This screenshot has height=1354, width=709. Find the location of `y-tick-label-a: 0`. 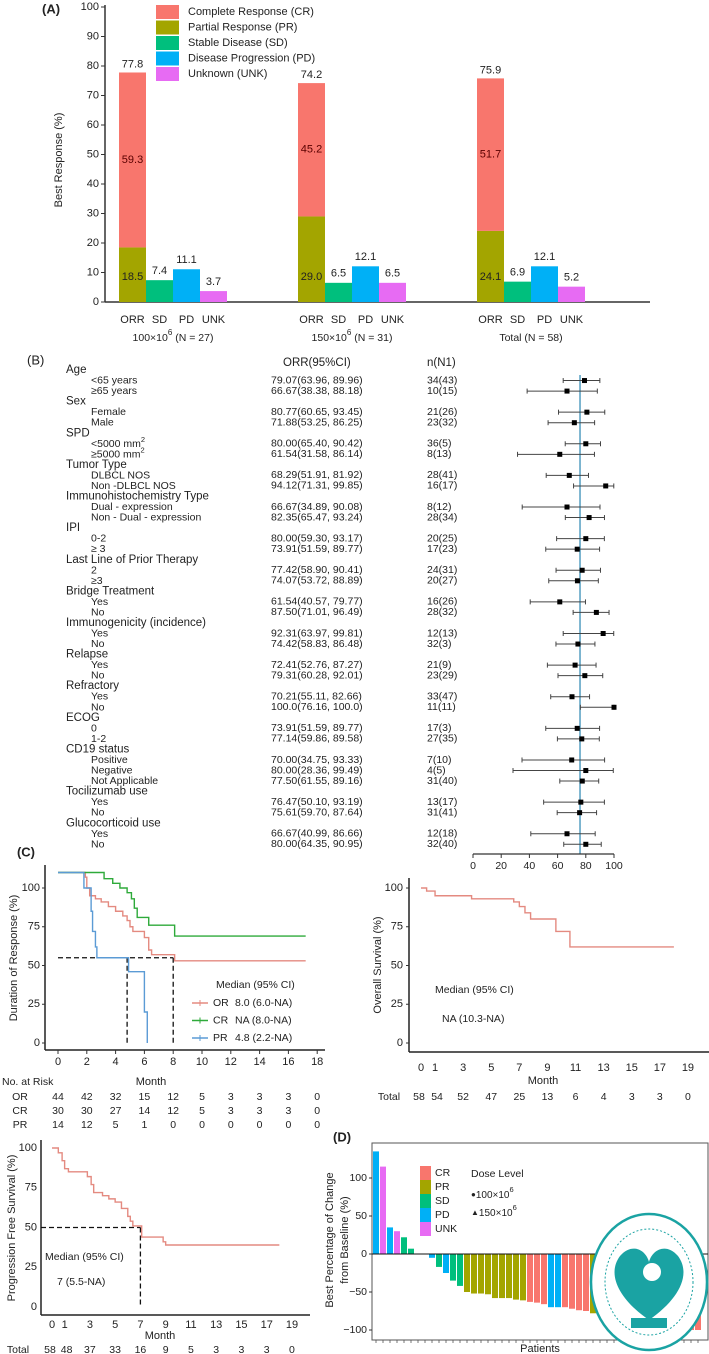

y-tick-label-a: 0 is located at coordinates (96, 302).